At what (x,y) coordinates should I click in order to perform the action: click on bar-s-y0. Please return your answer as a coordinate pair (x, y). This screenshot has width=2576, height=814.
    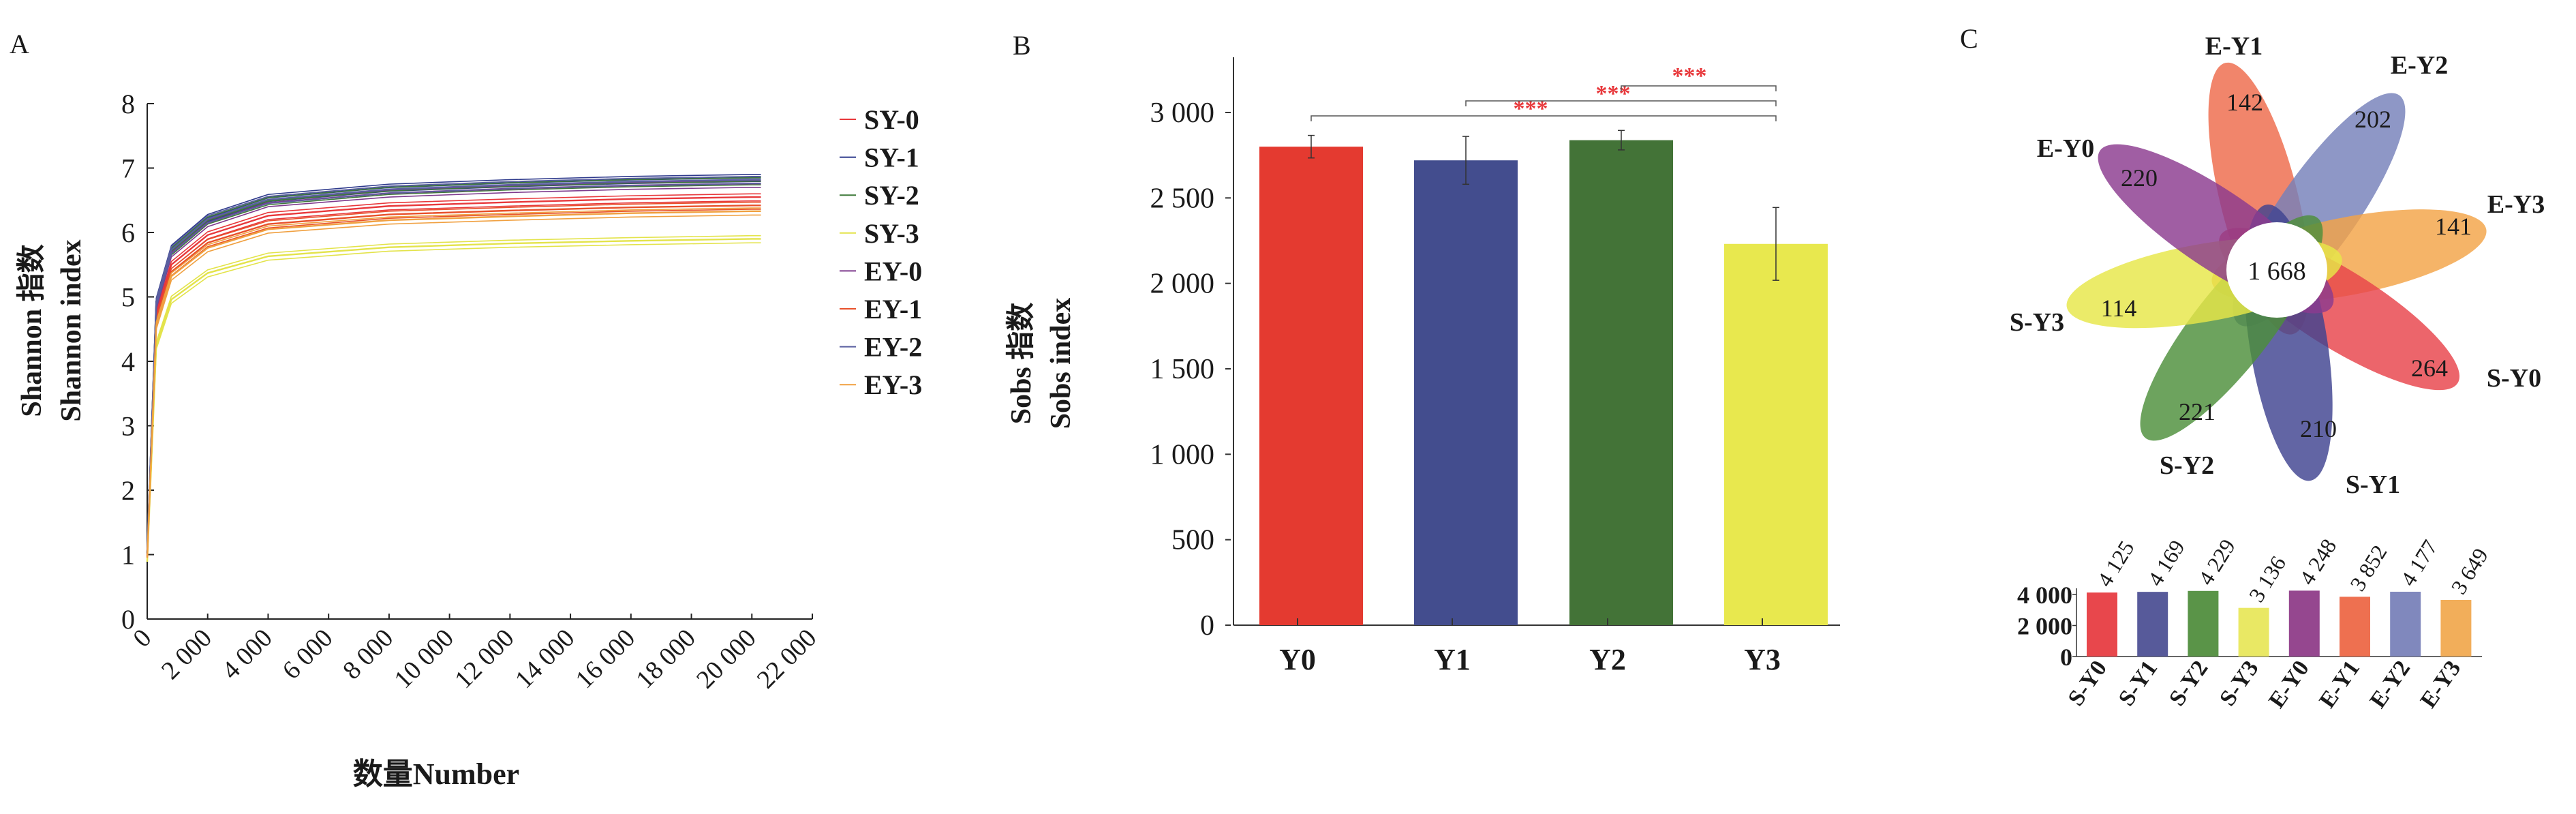
    Looking at the image, I should click on (2102, 624).